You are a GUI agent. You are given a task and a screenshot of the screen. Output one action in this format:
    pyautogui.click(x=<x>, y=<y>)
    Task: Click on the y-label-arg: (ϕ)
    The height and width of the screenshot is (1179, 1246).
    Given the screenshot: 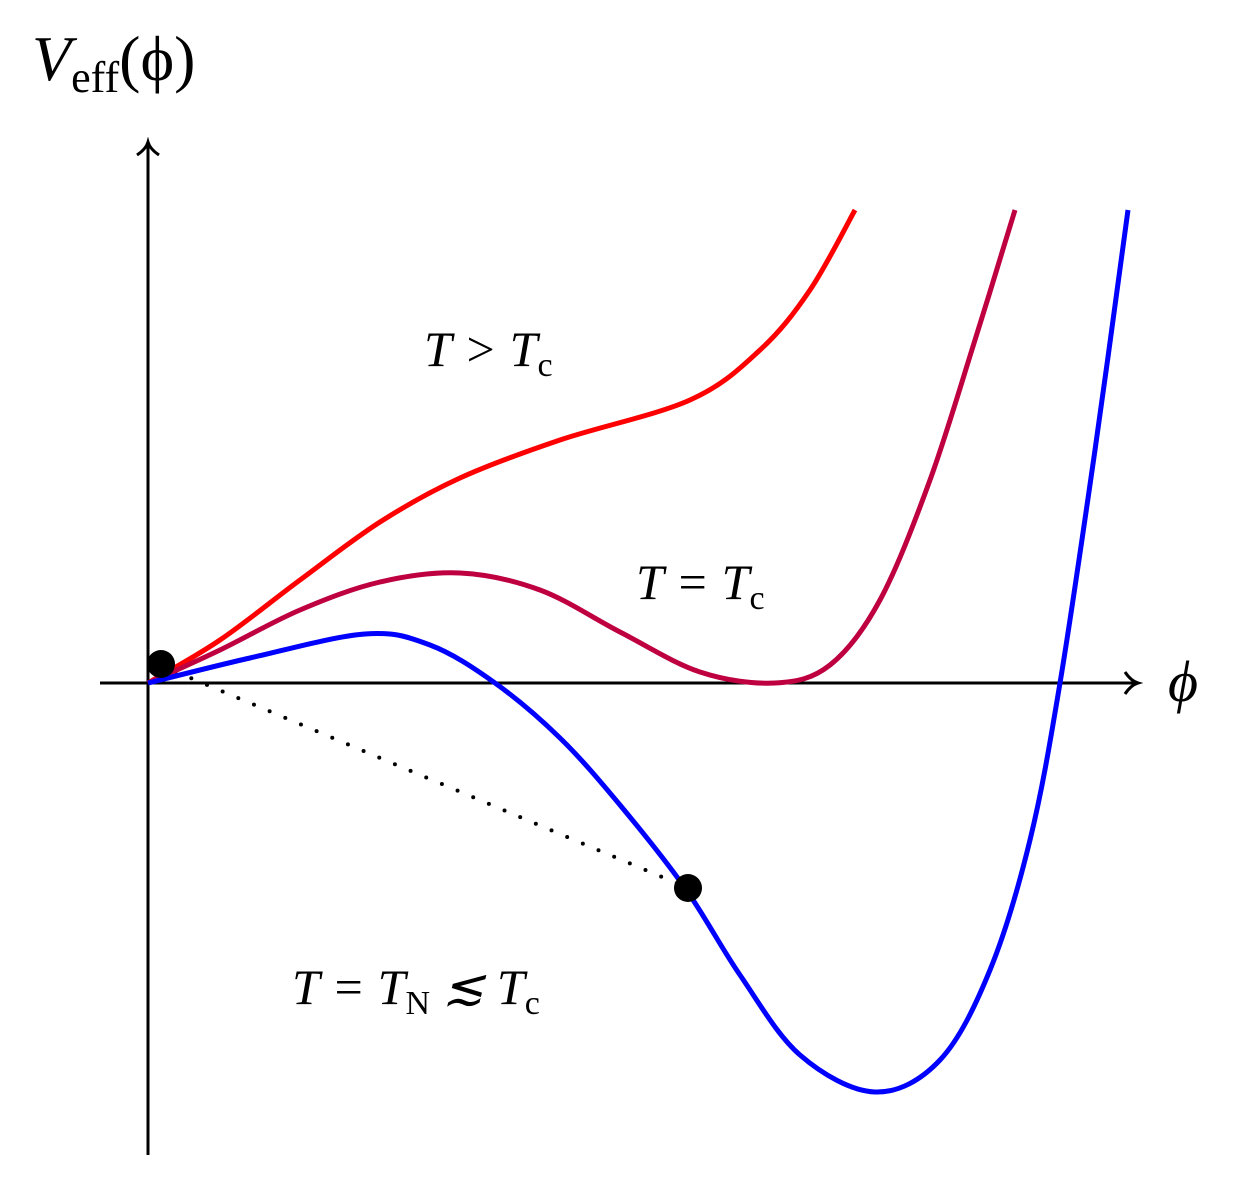 What is the action you would take?
    pyautogui.click(x=157, y=58)
    